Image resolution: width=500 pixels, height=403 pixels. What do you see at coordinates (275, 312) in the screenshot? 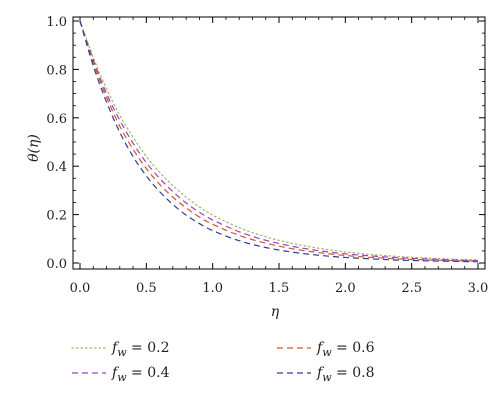
I see `x-axis-label: η` at bounding box center [275, 312].